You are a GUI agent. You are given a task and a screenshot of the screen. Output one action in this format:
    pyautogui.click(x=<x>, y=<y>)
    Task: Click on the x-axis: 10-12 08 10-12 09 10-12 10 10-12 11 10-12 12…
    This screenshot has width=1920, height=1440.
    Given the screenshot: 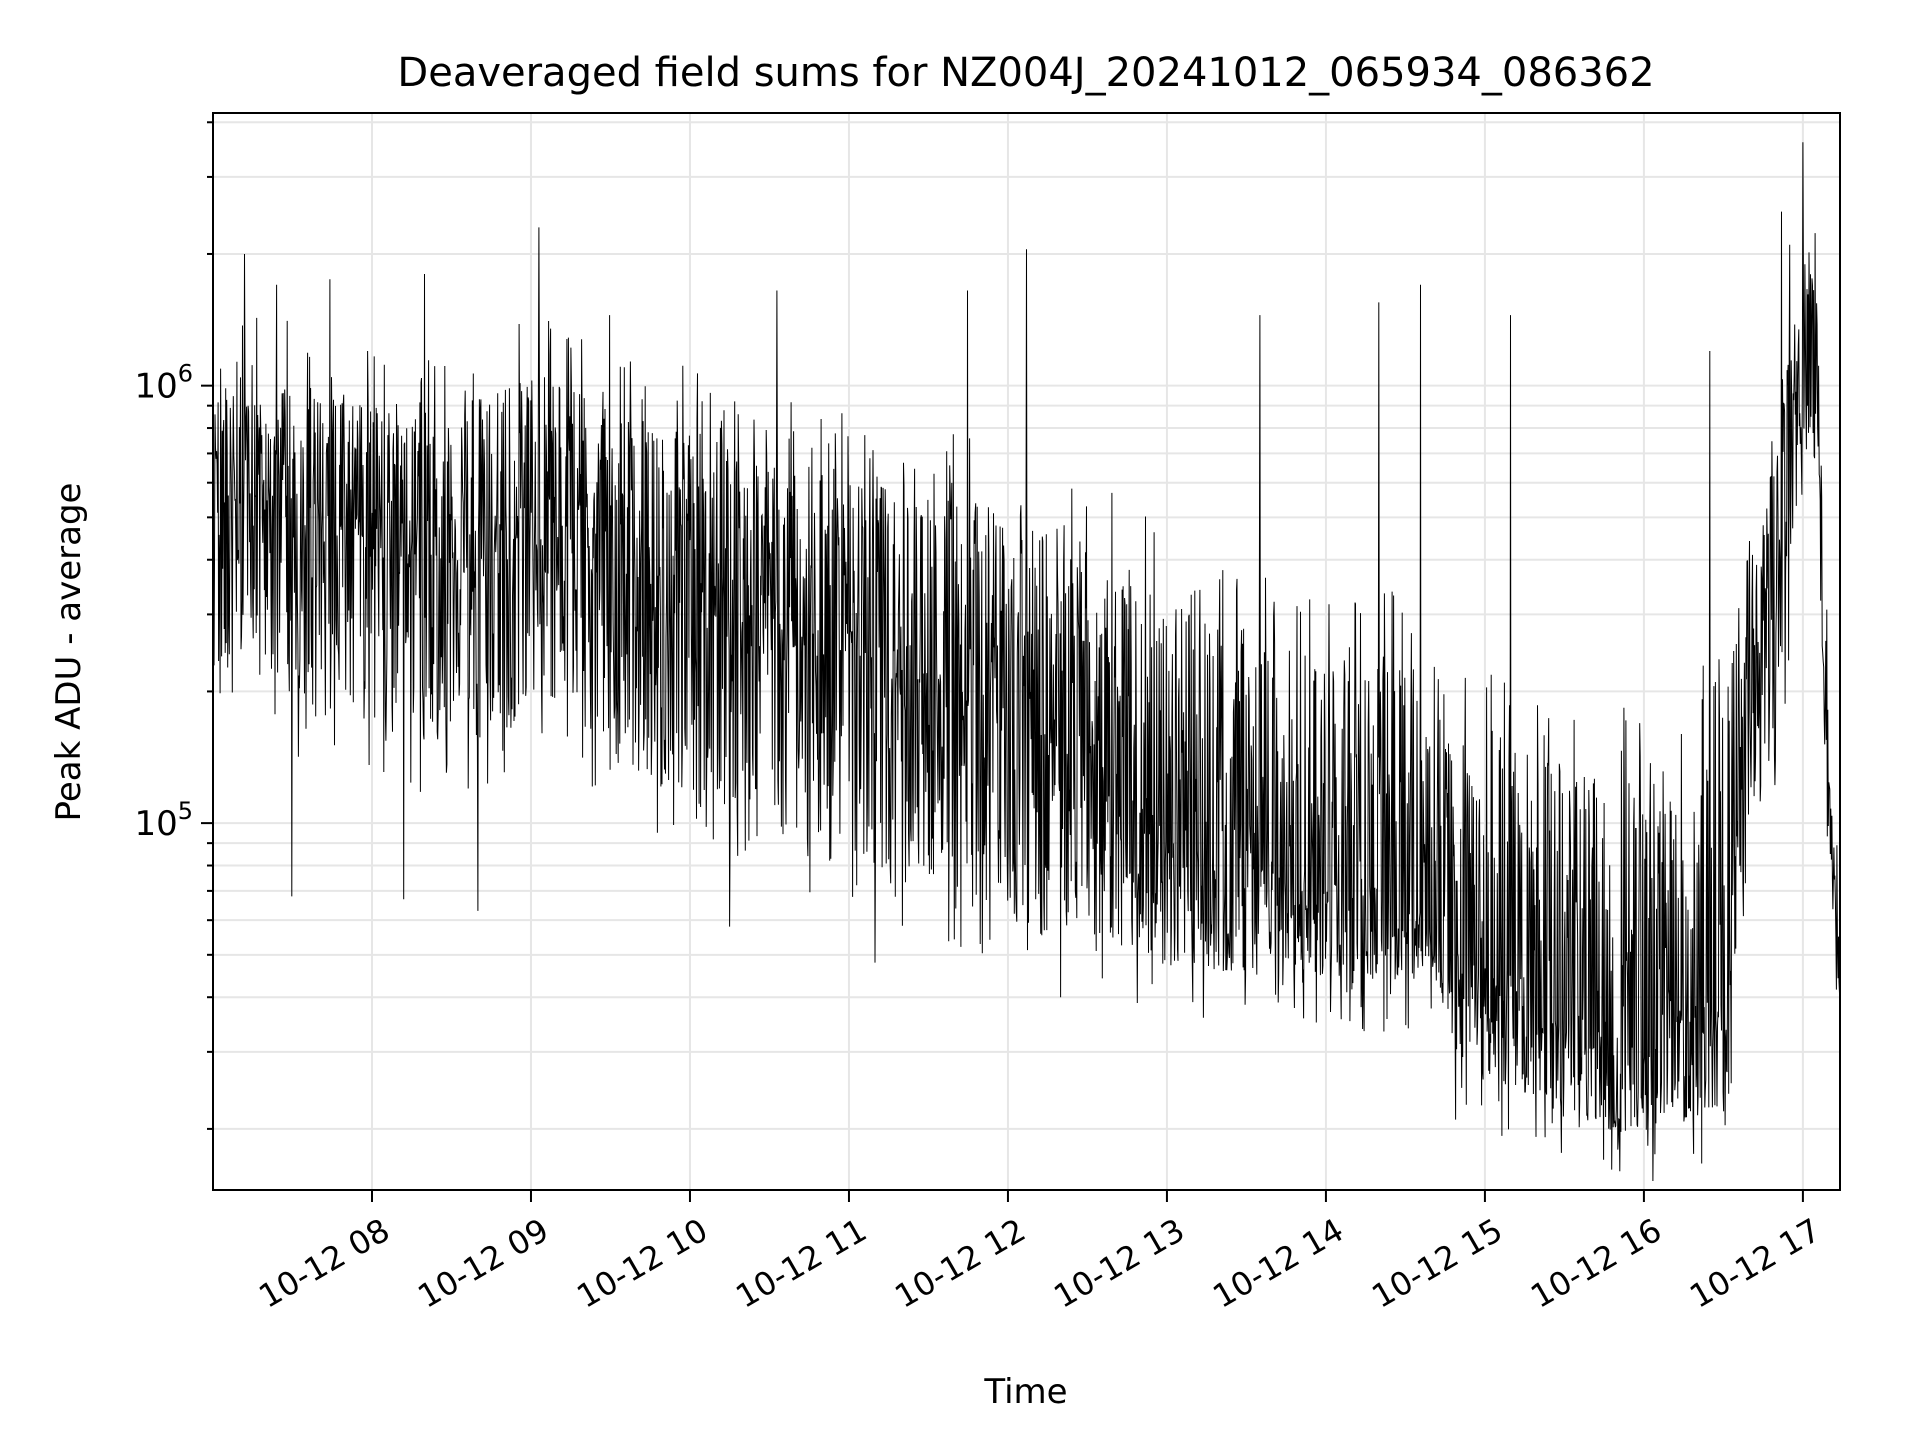 What is the action you would take?
    pyautogui.click(x=1039, y=1253)
    